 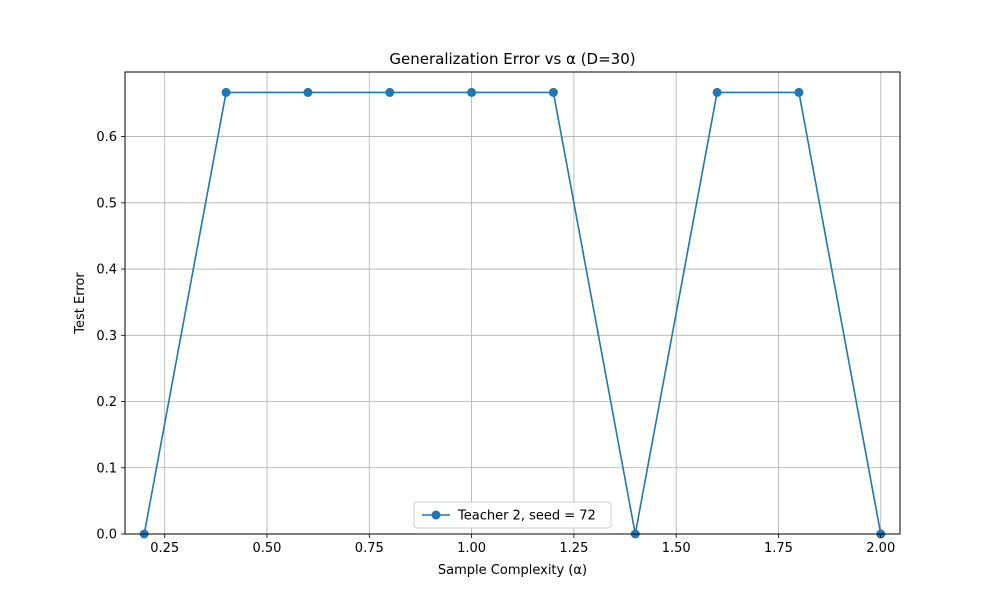 I want to click on x-tick-label: 2.00, so click(x=880, y=548).